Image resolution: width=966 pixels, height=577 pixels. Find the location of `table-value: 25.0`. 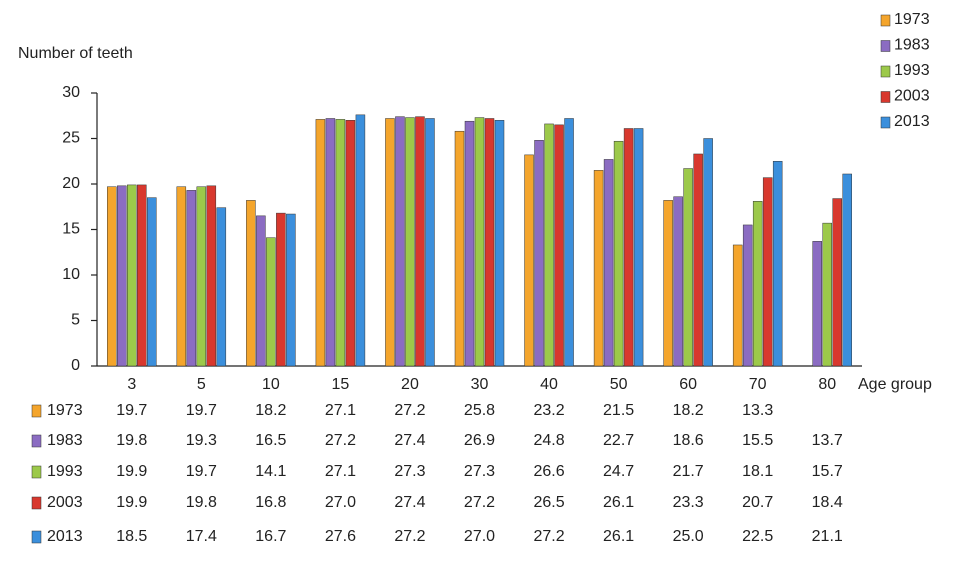

table-value: 25.0 is located at coordinates (688, 536).